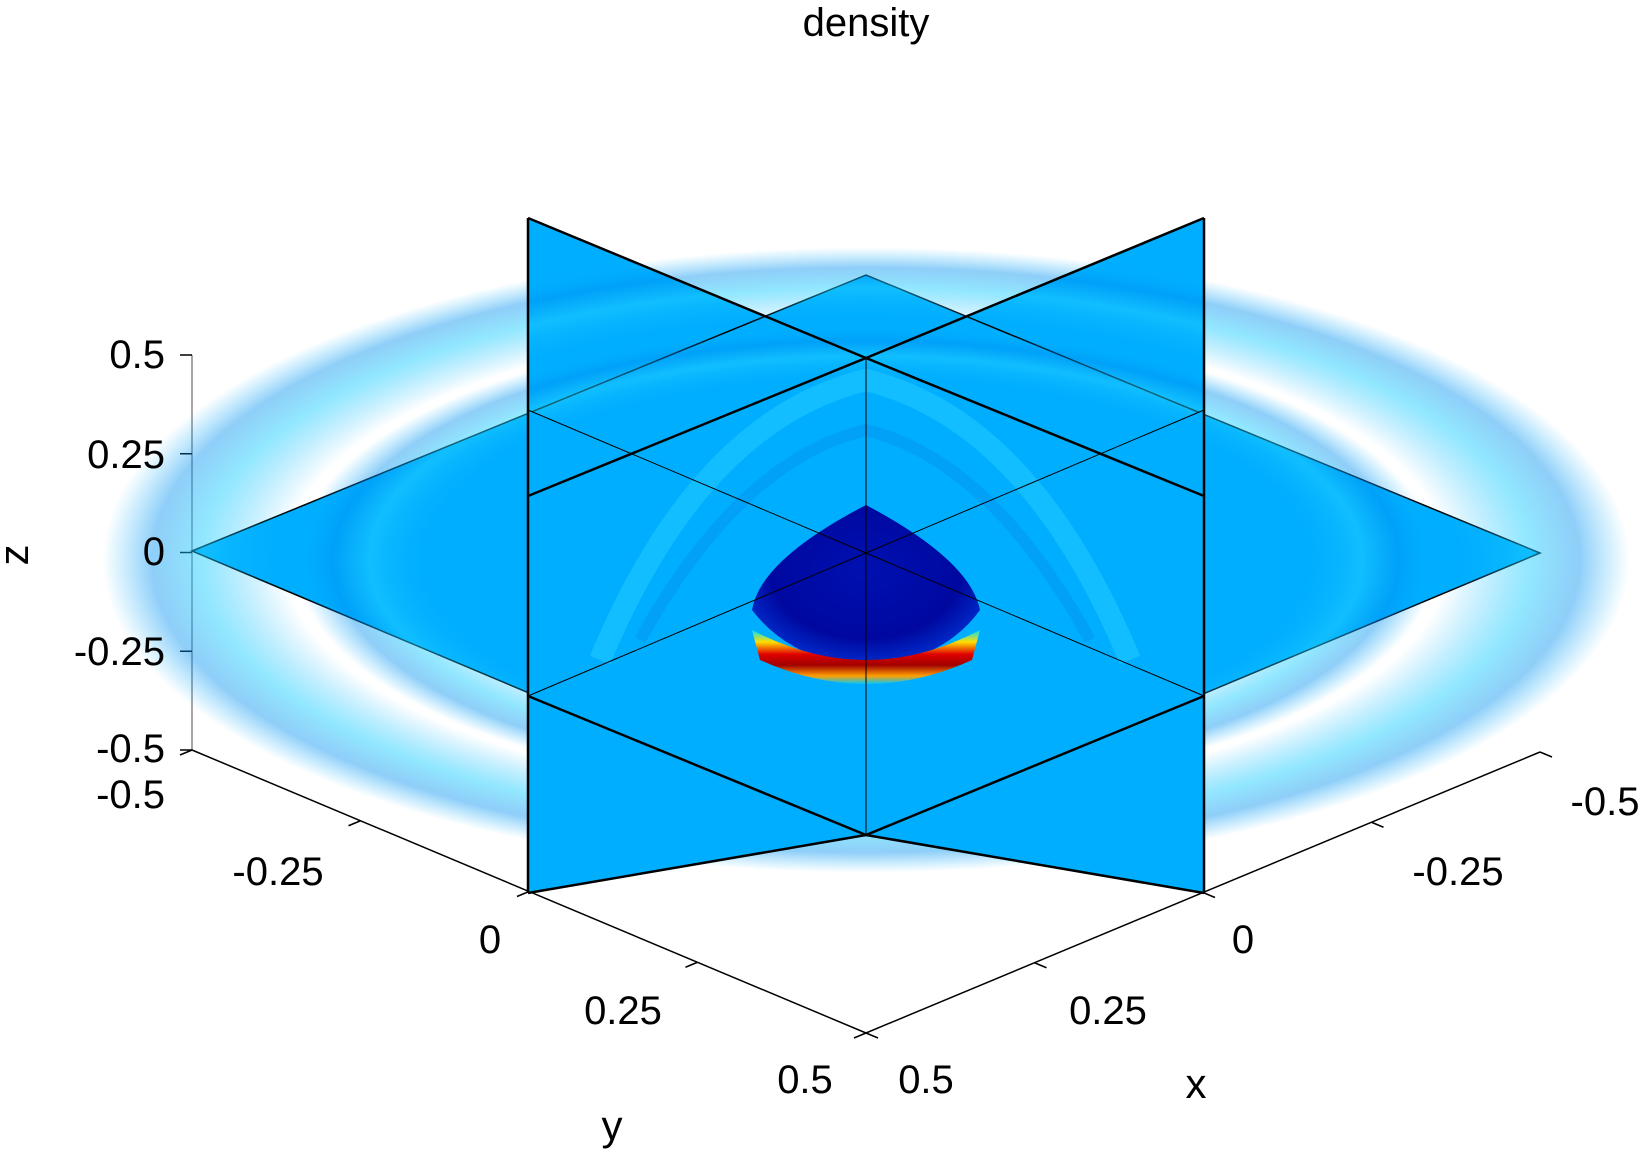 The width and height of the screenshot is (1651, 1149). Describe the element at coordinates (1196, 1083) in the screenshot. I see `x-axis-label: x` at that location.